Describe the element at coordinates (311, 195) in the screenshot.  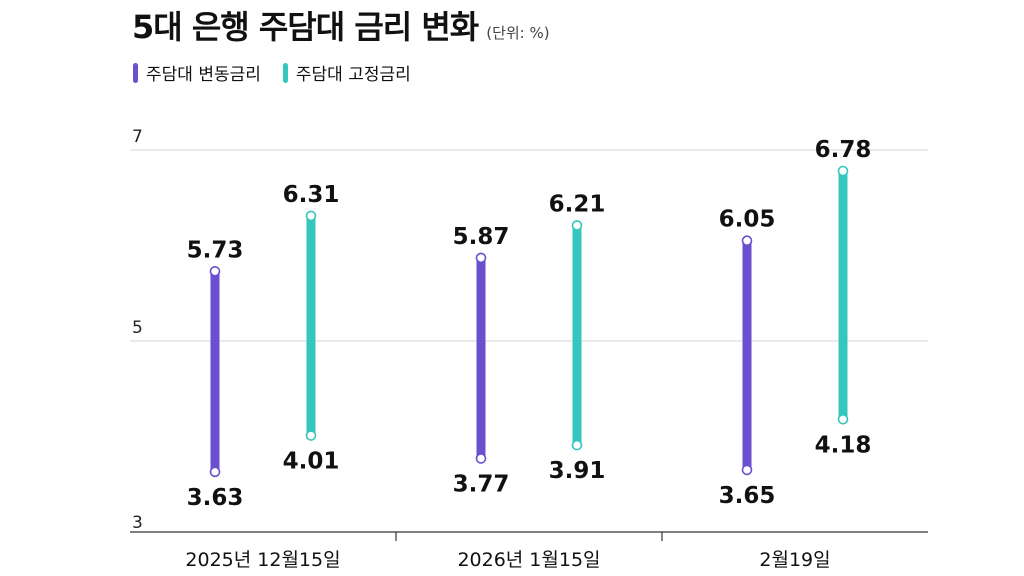
I see `high-value-label-fixed: 6.31` at that location.